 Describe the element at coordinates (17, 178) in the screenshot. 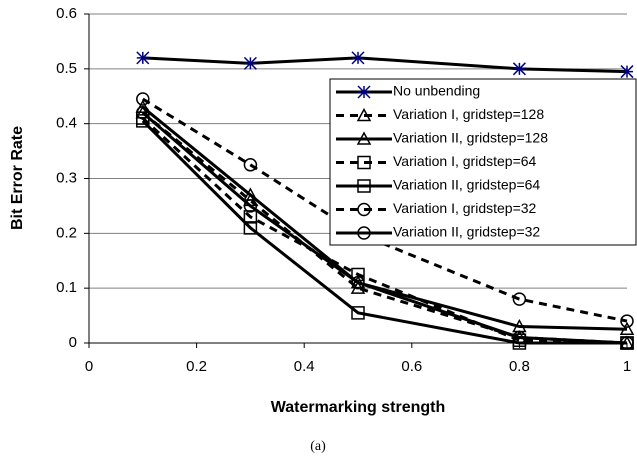

I see `y-axis-title: Bit Error Rate` at that location.